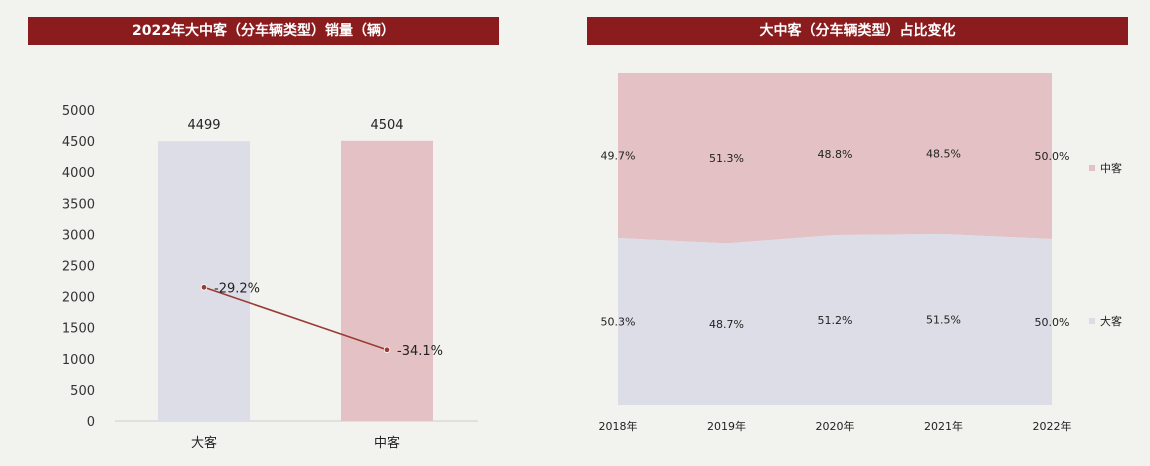  I want to click on x-category-label: 中客, so click(387, 443).